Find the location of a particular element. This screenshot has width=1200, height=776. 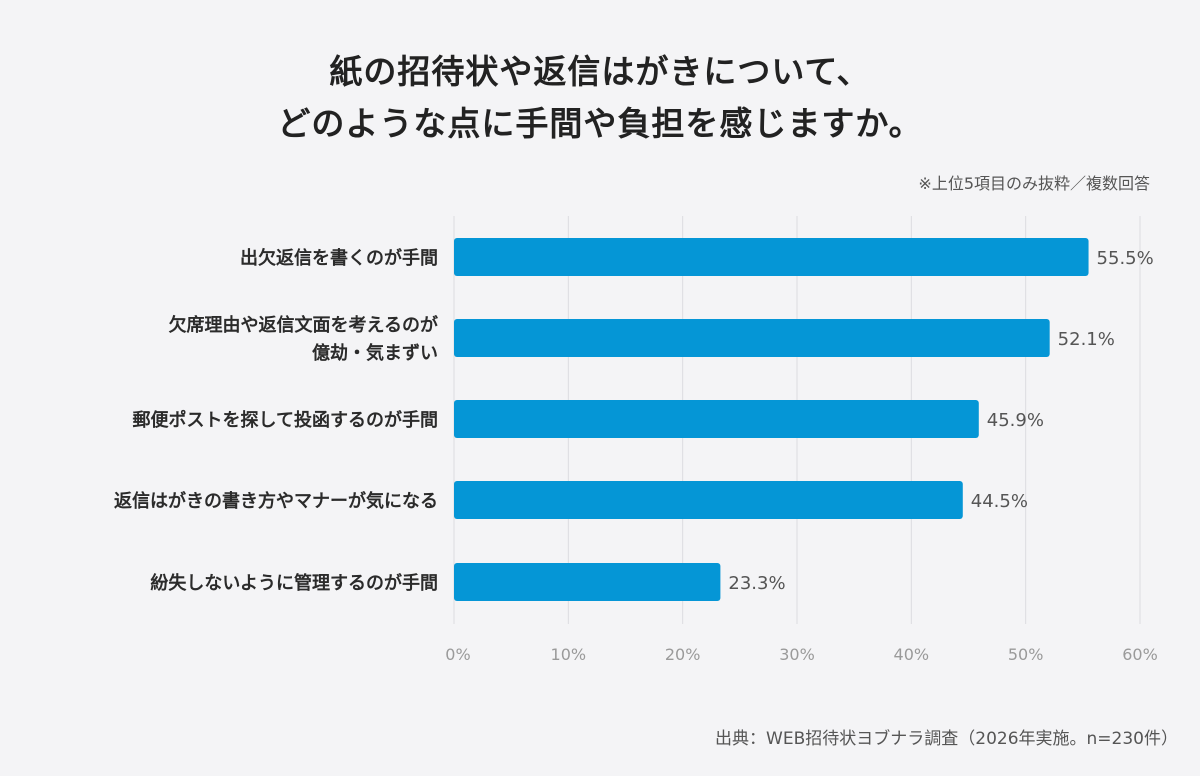

bar-value-label: 55.5% is located at coordinates (1125, 258).